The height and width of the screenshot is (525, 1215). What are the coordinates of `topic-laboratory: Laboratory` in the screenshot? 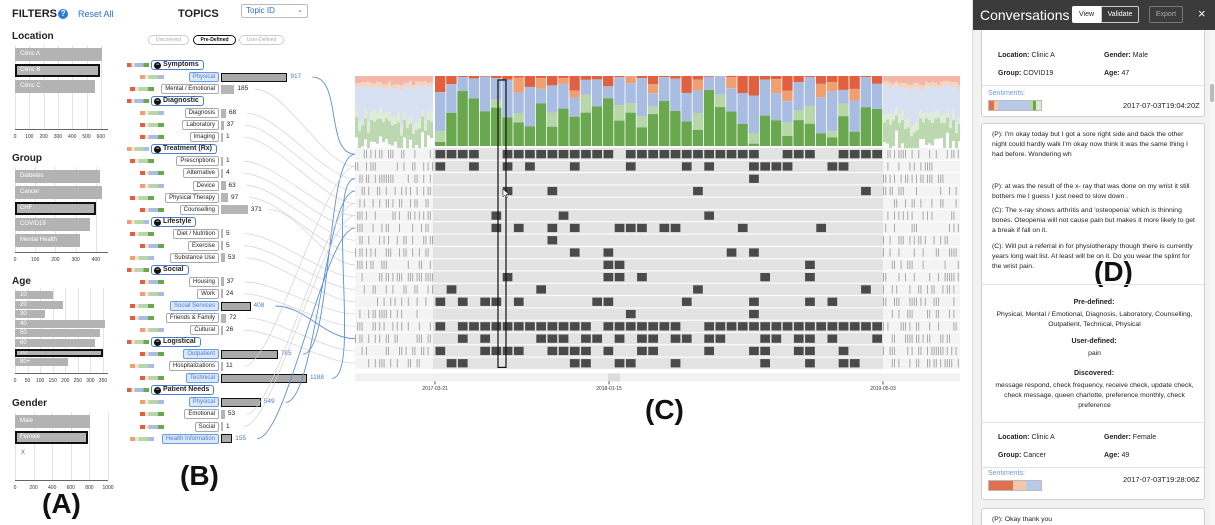 It's located at (200, 125).